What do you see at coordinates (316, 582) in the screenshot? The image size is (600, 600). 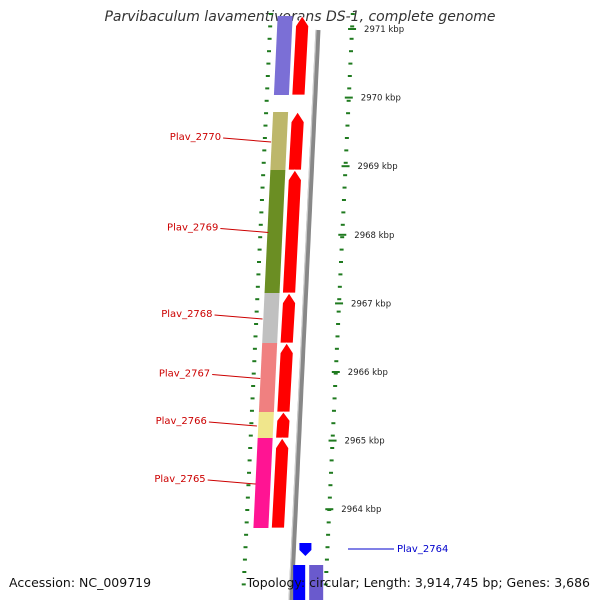 I see `forward-gene-block` at bounding box center [316, 582].